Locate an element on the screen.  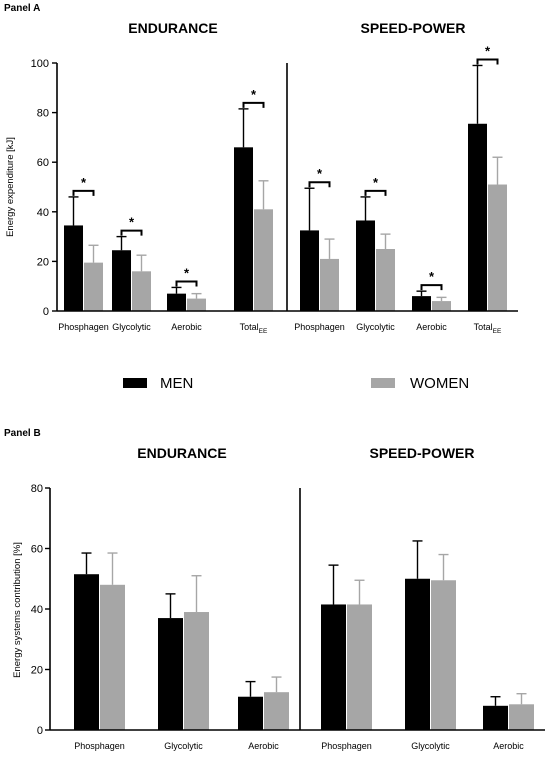
panel-a-endurance-title: ENDURANCE is located at coordinates (172, 28).